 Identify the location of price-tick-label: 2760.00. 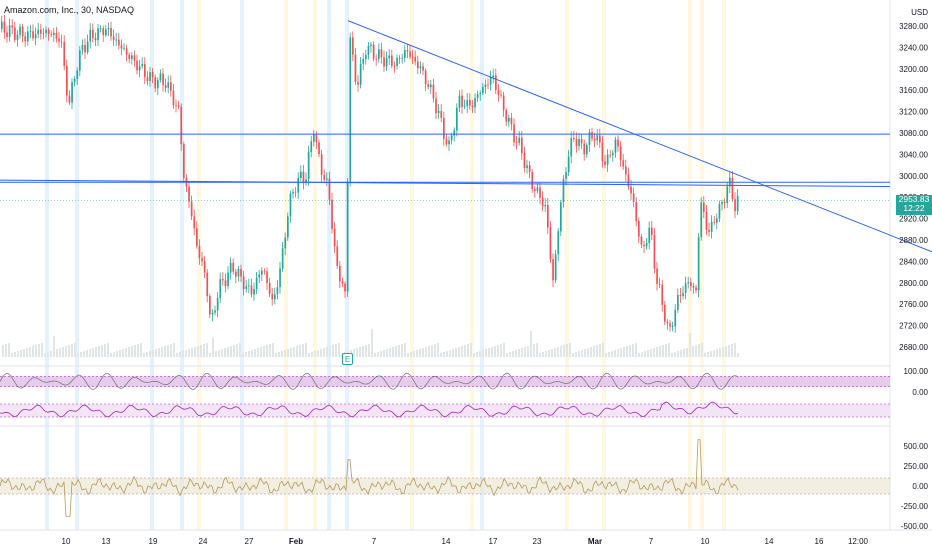
(913, 304).